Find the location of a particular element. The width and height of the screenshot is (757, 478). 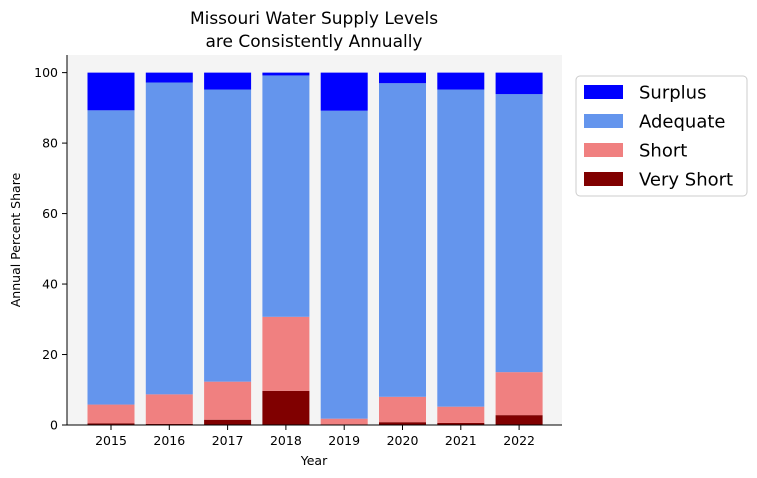

bar-2015-surplus is located at coordinates (111, 91).